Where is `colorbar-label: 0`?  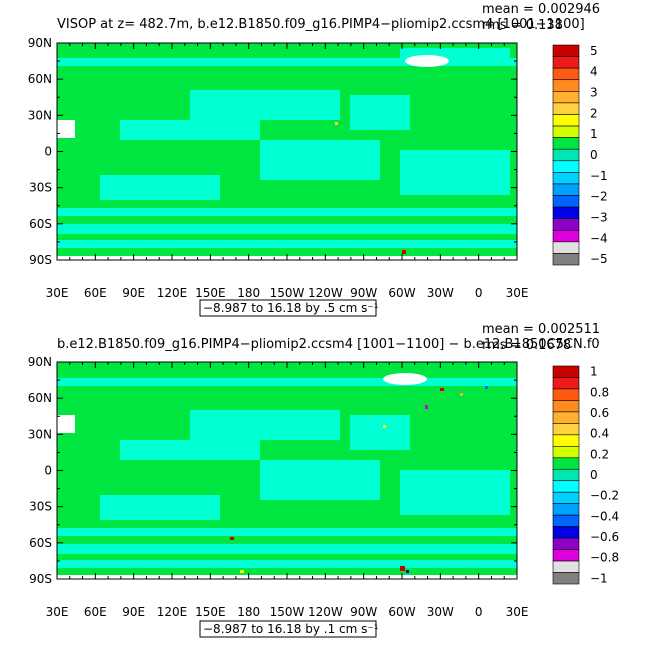
colorbar-label: 0 is located at coordinates (594, 475).